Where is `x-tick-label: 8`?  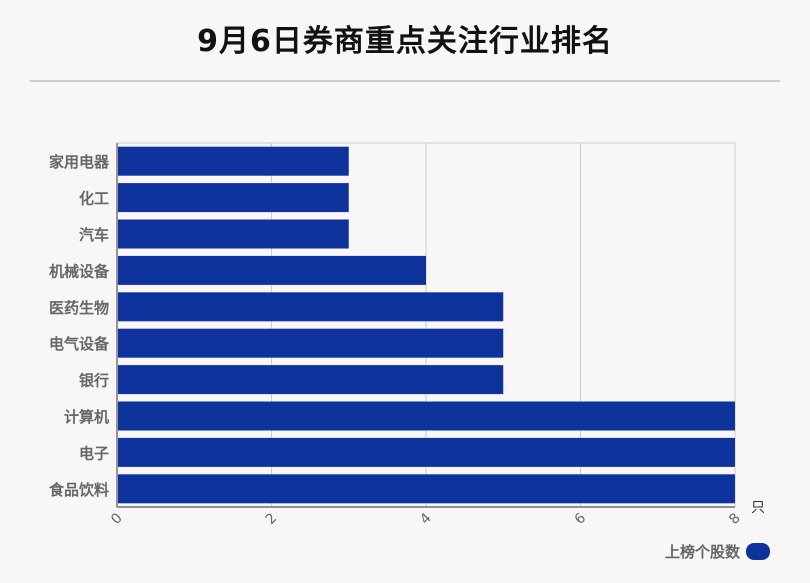
x-tick-label: 8 is located at coordinates (735, 519).